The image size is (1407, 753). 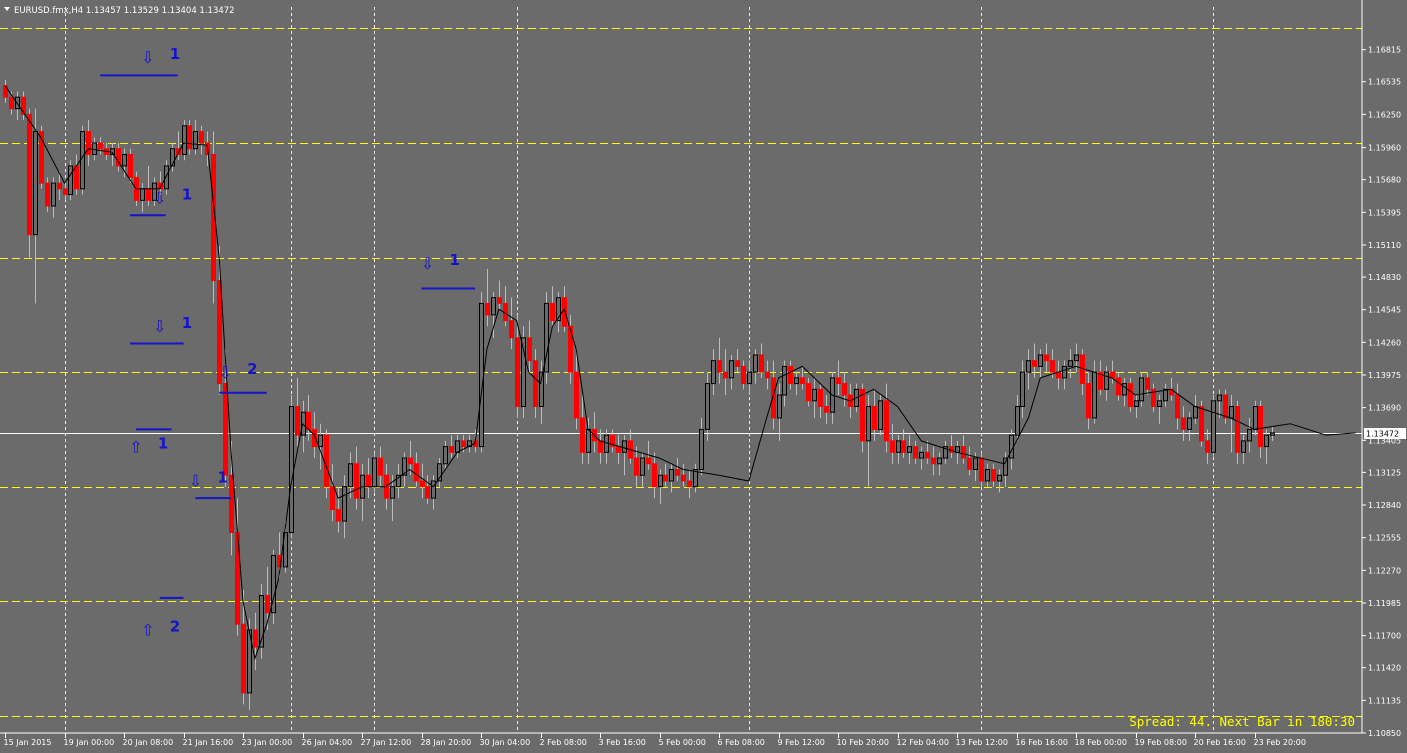 I want to click on up-arrow-icon: ⇧, so click(x=135, y=446).